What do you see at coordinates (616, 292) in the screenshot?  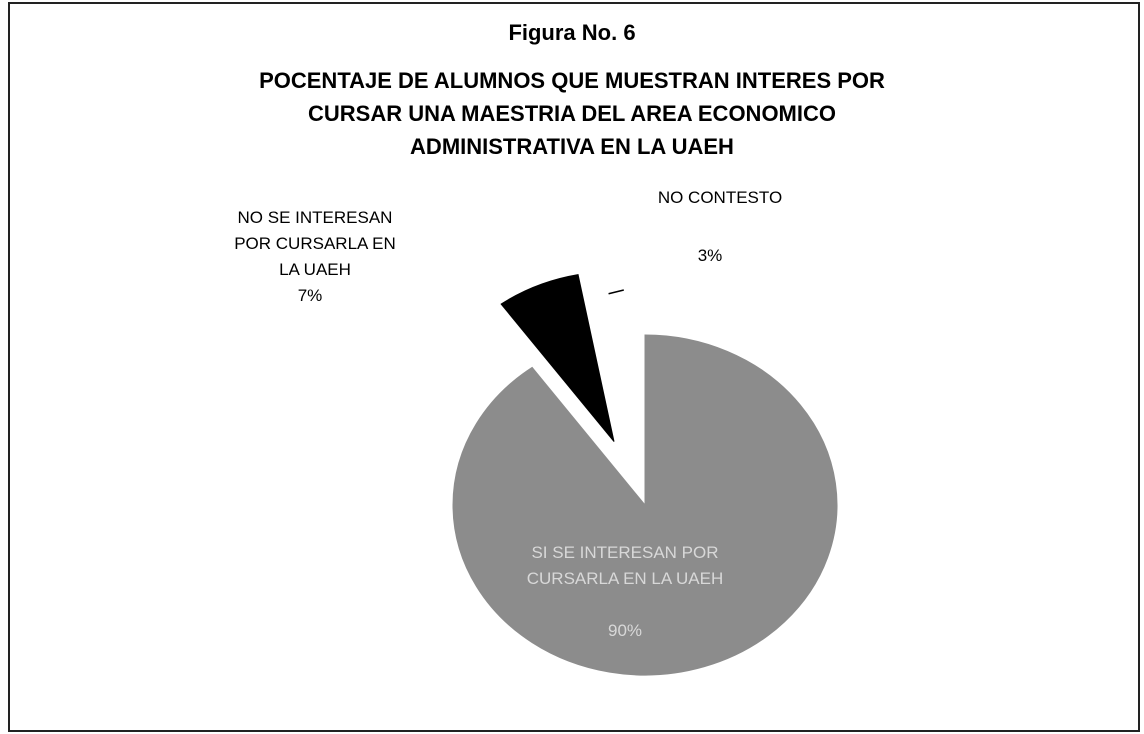 I see `slice-edge` at bounding box center [616, 292].